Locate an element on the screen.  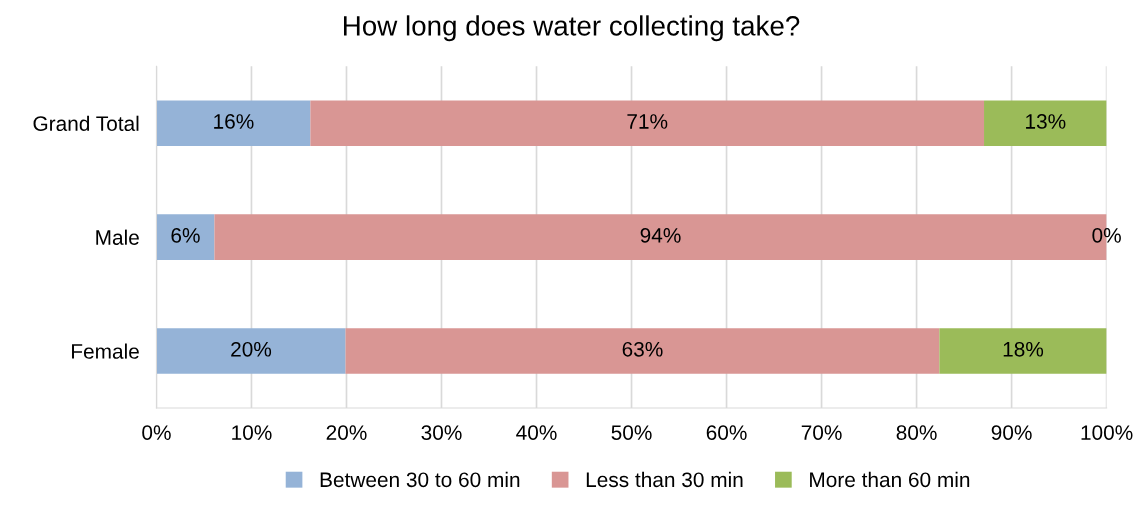
y-tick-label: Grand Total is located at coordinates (86, 123).